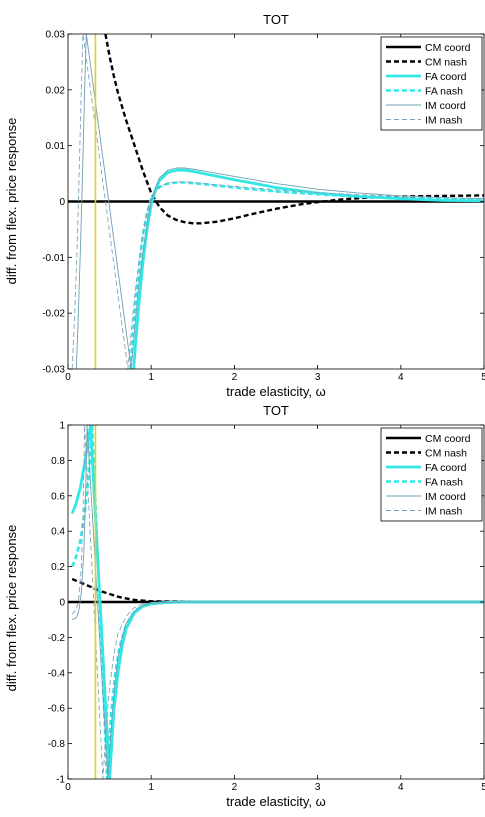 This screenshot has width=485, height=817. Describe the element at coordinates (444, 511) in the screenshot. I see `chart-bottom-legend-label: IM nash` at that location.